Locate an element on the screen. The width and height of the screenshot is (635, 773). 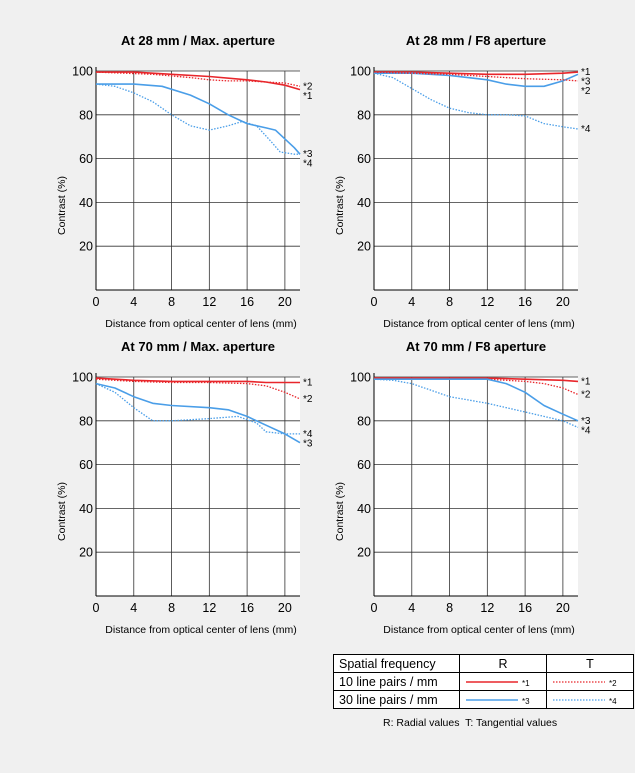
chart-title: At 28 mm / F8 aperture is located at coordinates (476, 40).